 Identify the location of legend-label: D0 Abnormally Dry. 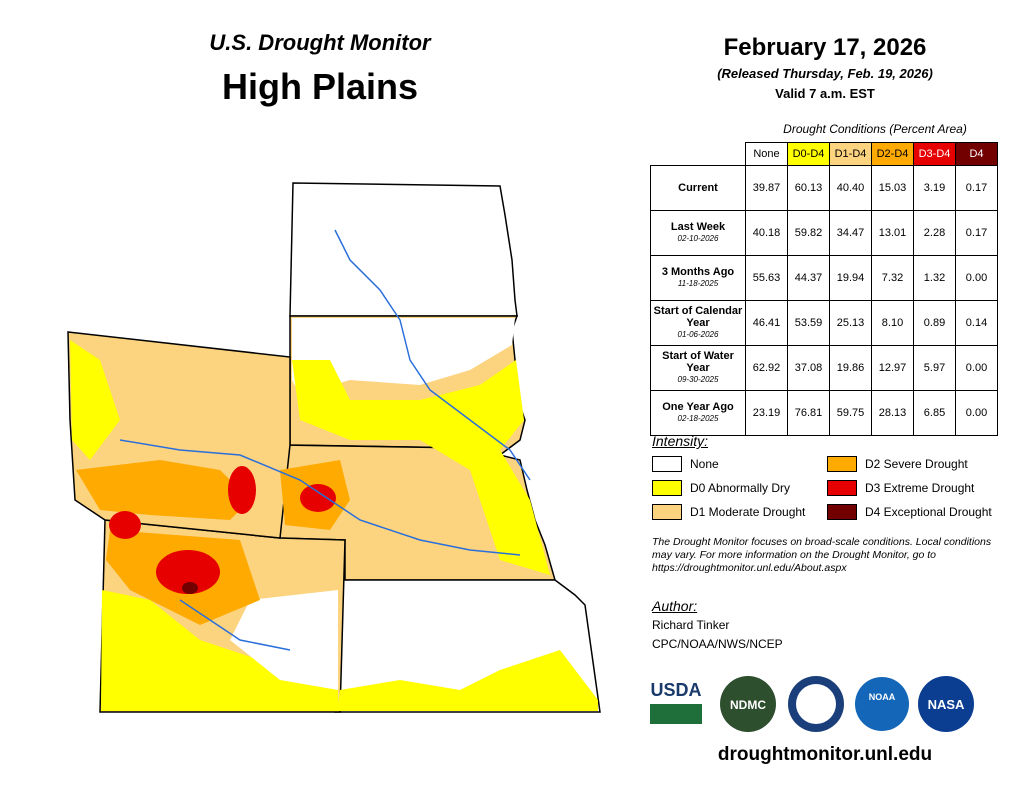
(740, 488).